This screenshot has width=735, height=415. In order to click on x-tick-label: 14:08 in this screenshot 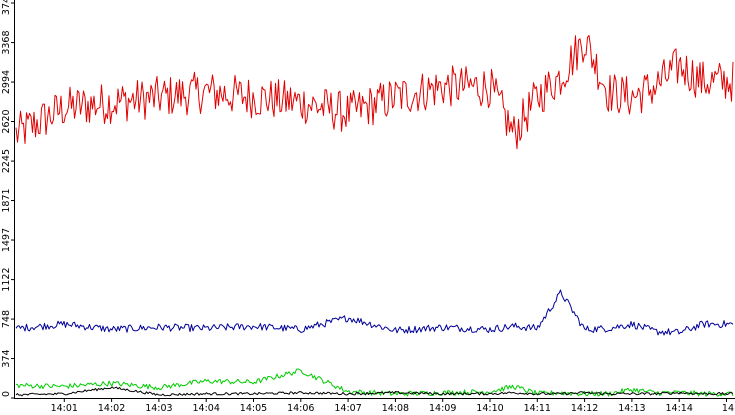, I will do `click(395, 408)`.